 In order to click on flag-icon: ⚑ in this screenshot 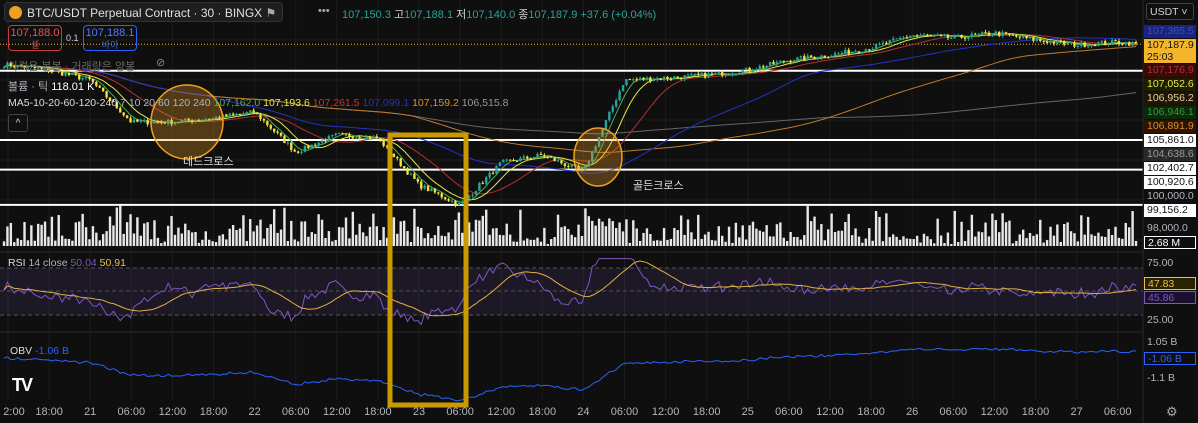, I will do `click(271, 13)`.